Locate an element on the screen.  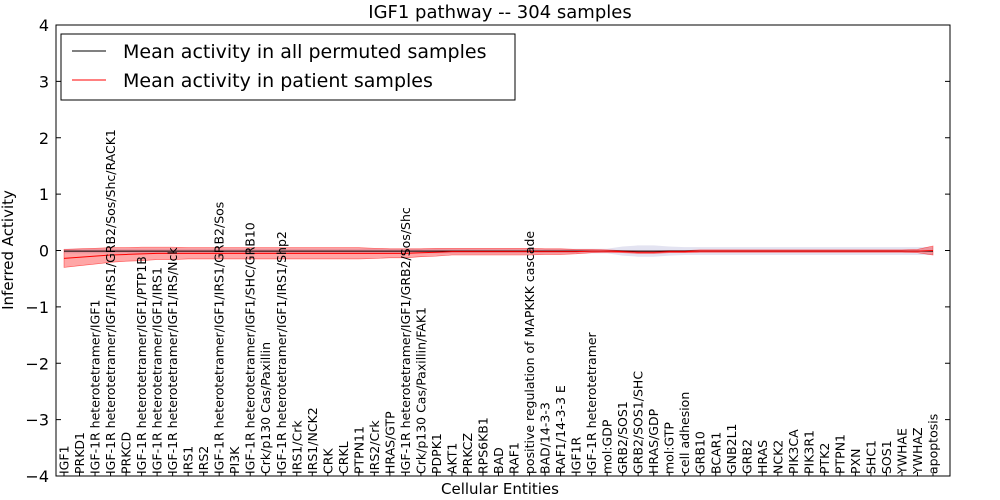
x-tick-label: IGF1R is located at coordinates (576, 455).